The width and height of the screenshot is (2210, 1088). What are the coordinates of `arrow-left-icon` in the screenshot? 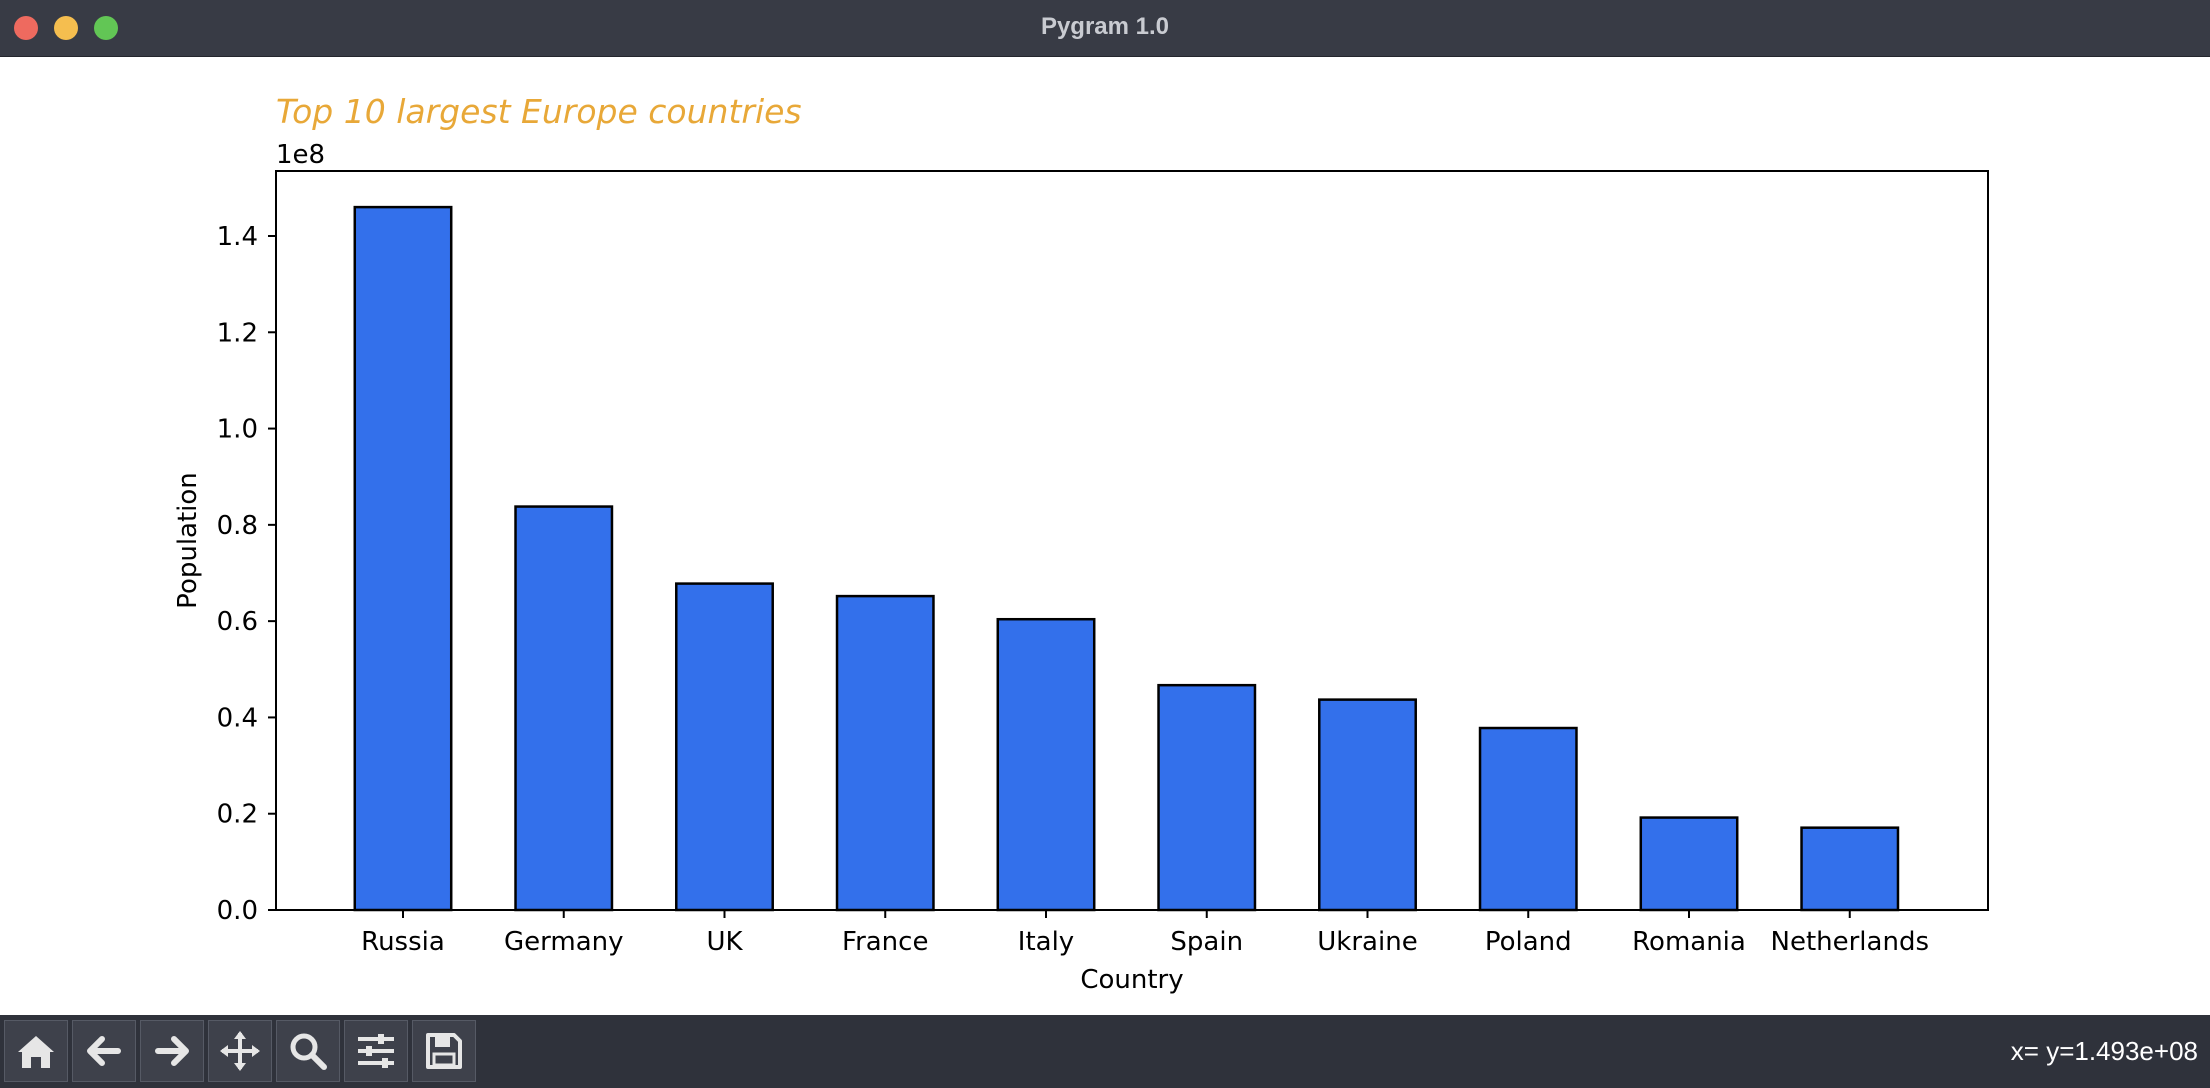 It's located at (104, 1051).